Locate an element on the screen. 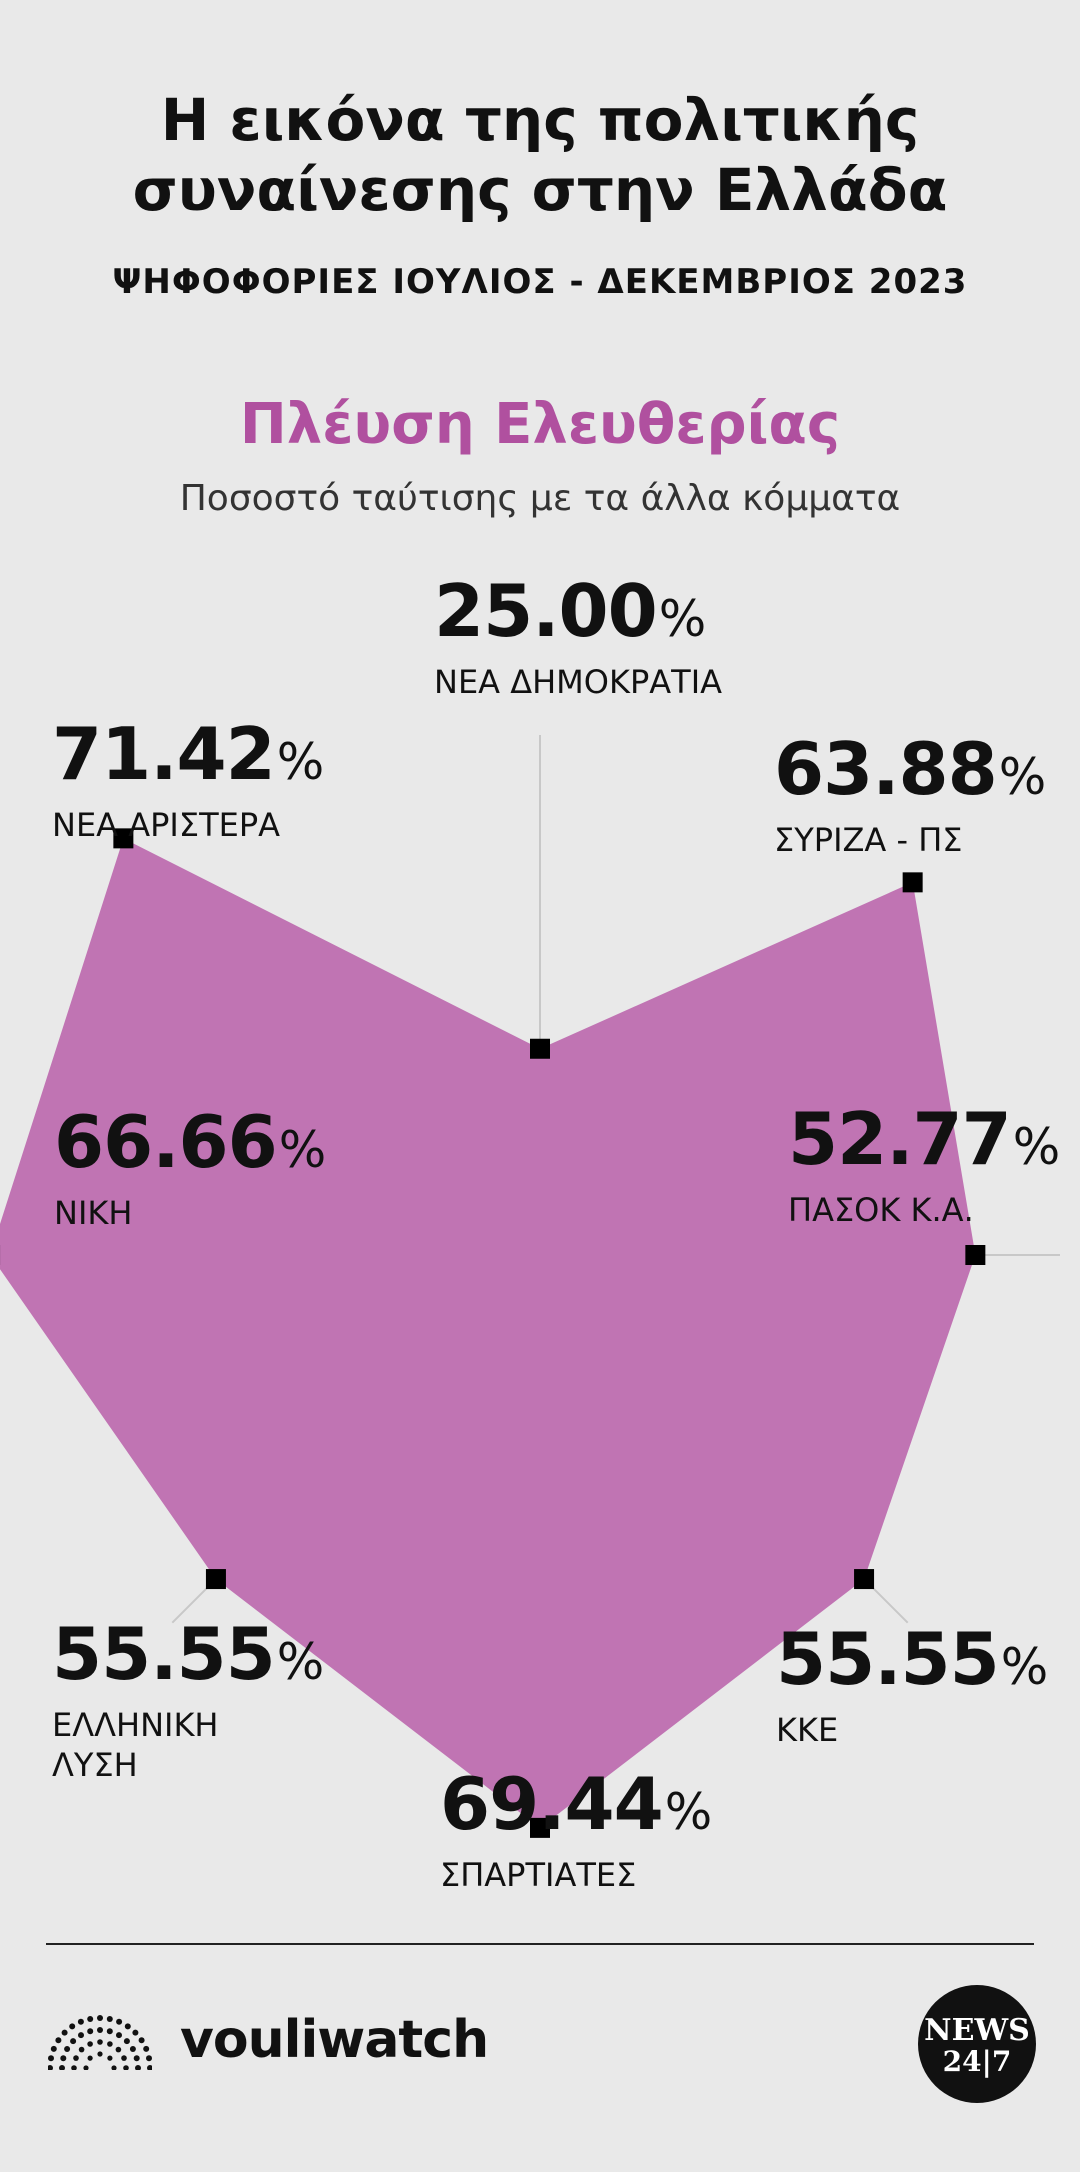 Image resolution: width=1080 pixels, height=2172 pixels. parliament-dots-icon is located at coordinates (100, 2042).